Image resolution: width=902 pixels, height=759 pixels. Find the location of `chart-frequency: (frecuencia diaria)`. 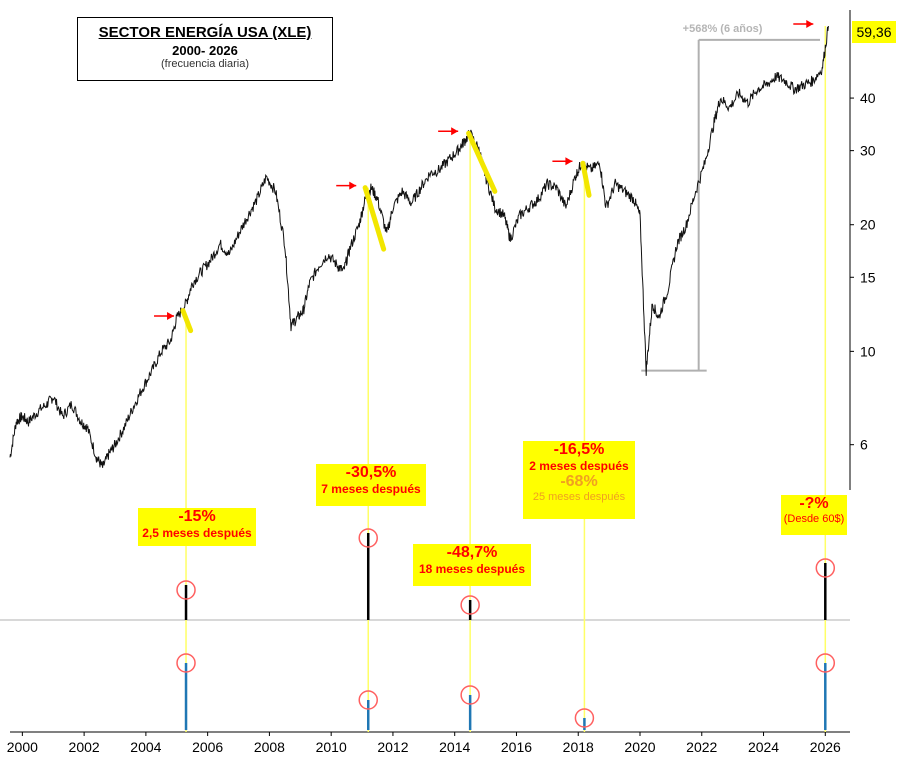

chart-frequency: (frecuencia diaria) is located at coordinates (205, 64).